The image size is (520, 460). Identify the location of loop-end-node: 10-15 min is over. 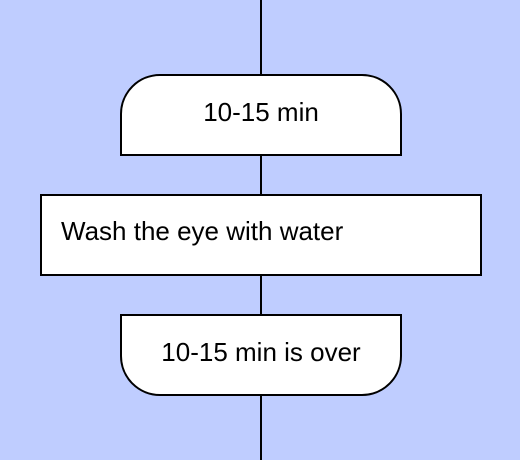
(261, 355).